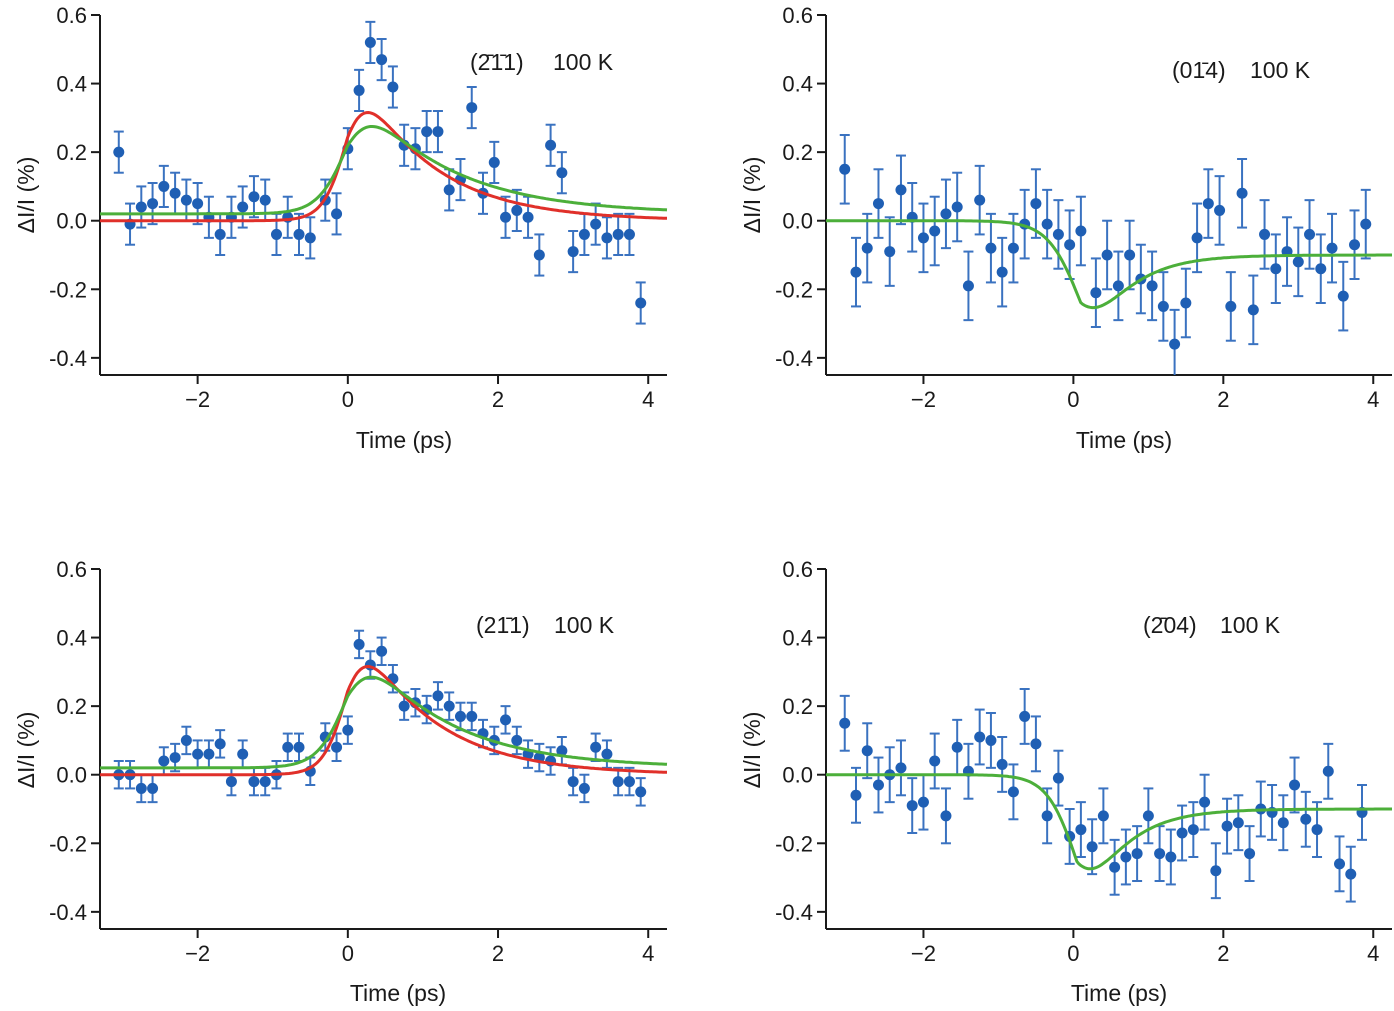 The image size is (1394, 1011). I want to click on x-axis-label: Time (ps), so click(1119, 993).